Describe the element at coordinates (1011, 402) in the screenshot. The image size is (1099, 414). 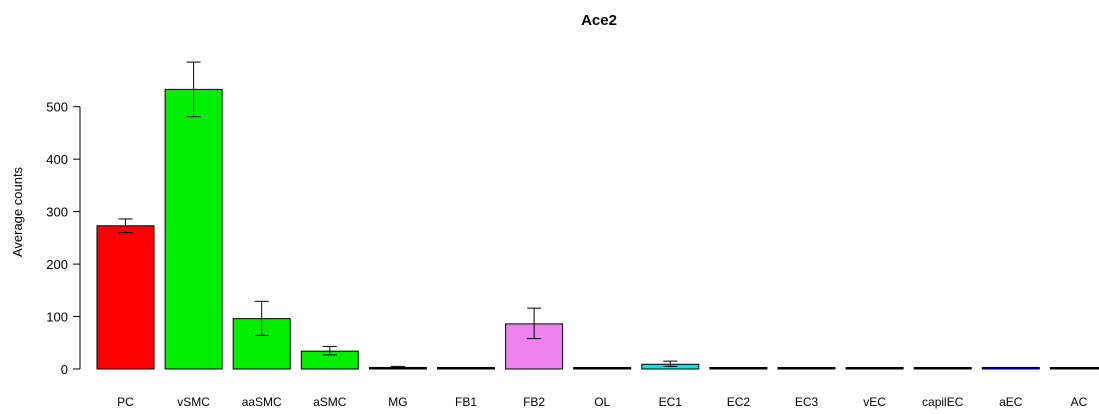
I see `category-label-aEC: aEC` at that location.